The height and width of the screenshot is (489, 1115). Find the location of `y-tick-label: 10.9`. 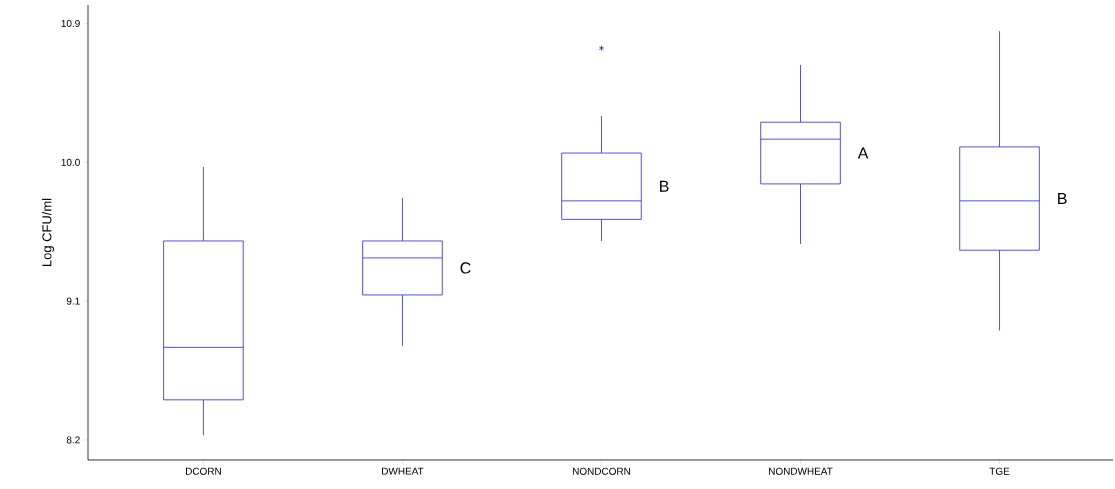

y-tick-label: 10.9 is located at coordinates (70, 23).